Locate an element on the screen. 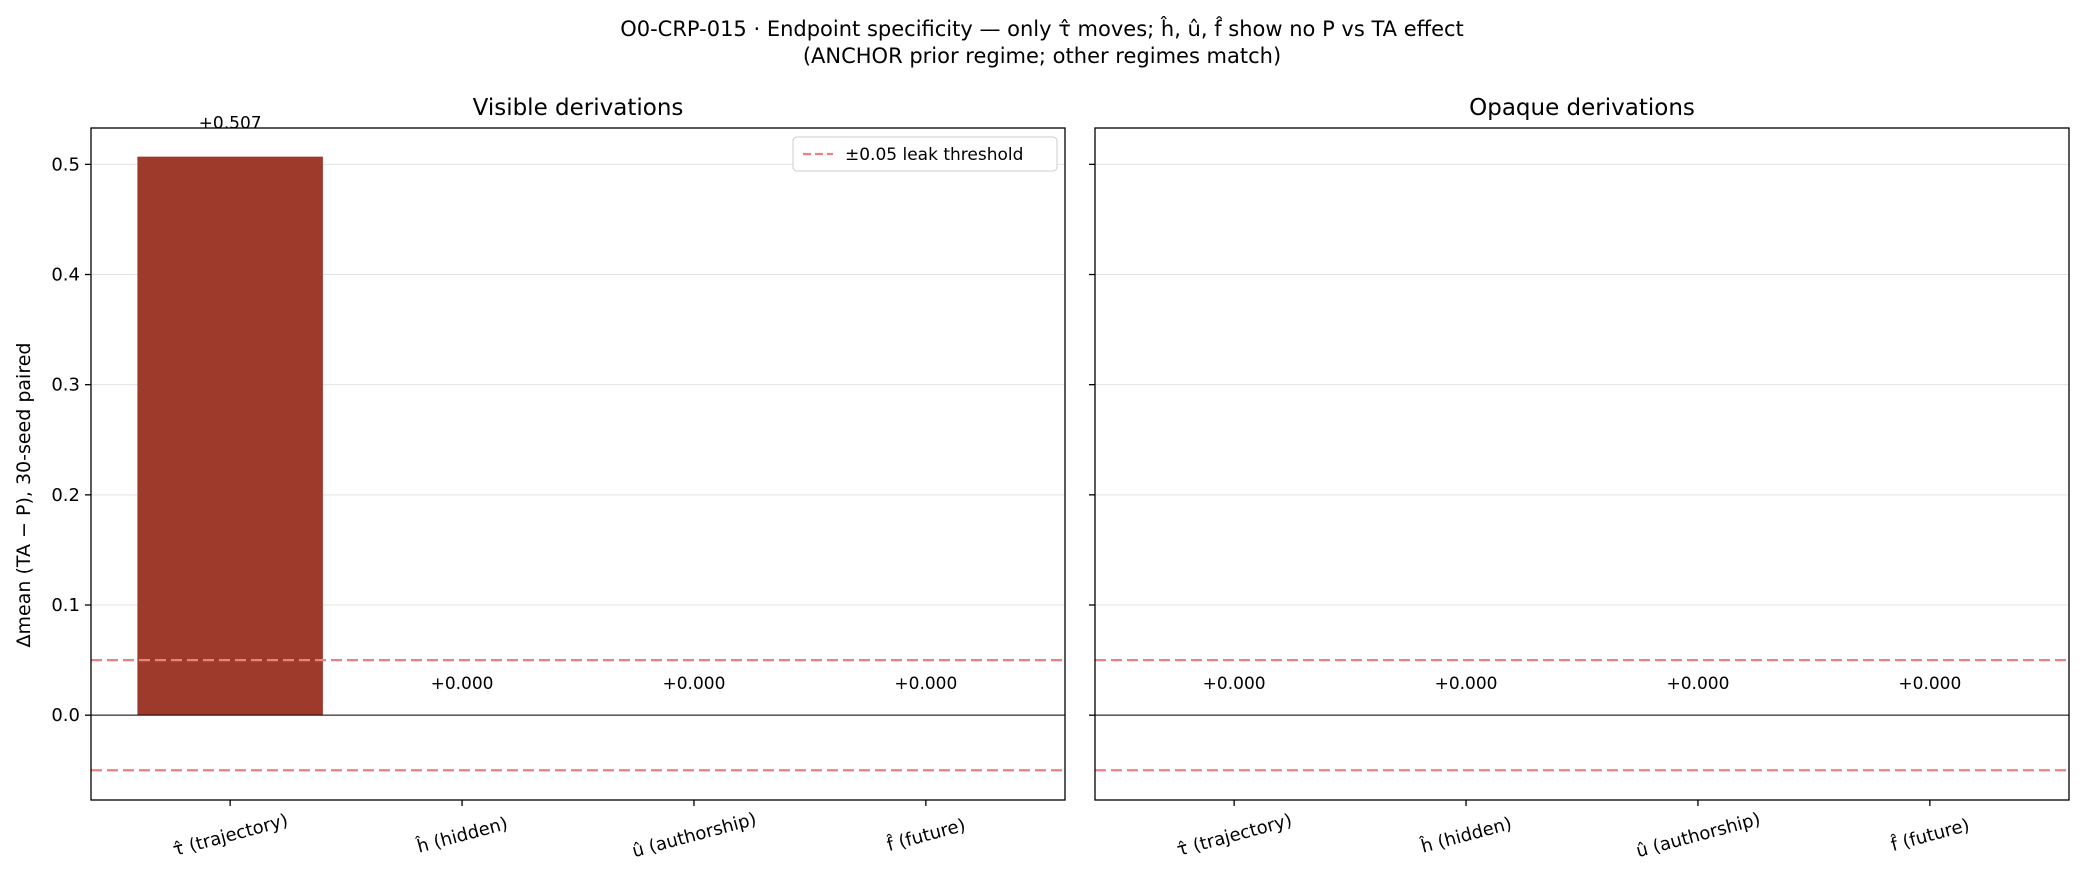 The height and width of the screenshot is (889, 2084). y-axis-label: Δmean (TA − P), 30-seed paired is located at coordinates (24, 495).